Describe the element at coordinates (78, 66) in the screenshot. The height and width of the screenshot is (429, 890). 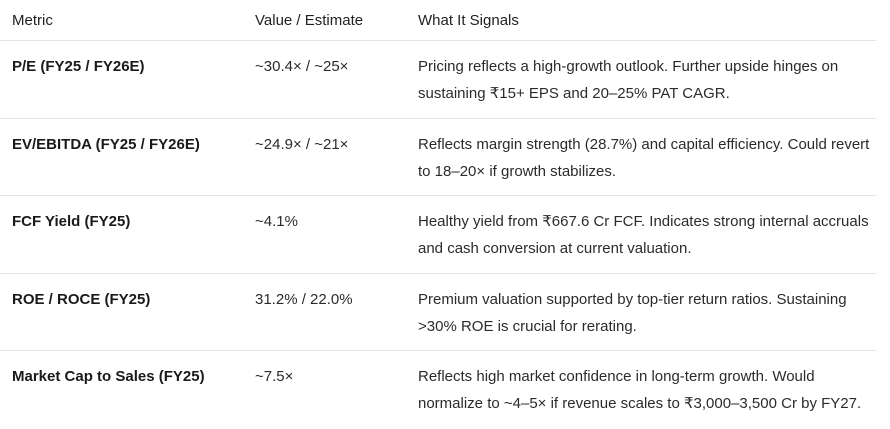
I see `metric-cell: P/E (FY25 / FY26E)` at that location.